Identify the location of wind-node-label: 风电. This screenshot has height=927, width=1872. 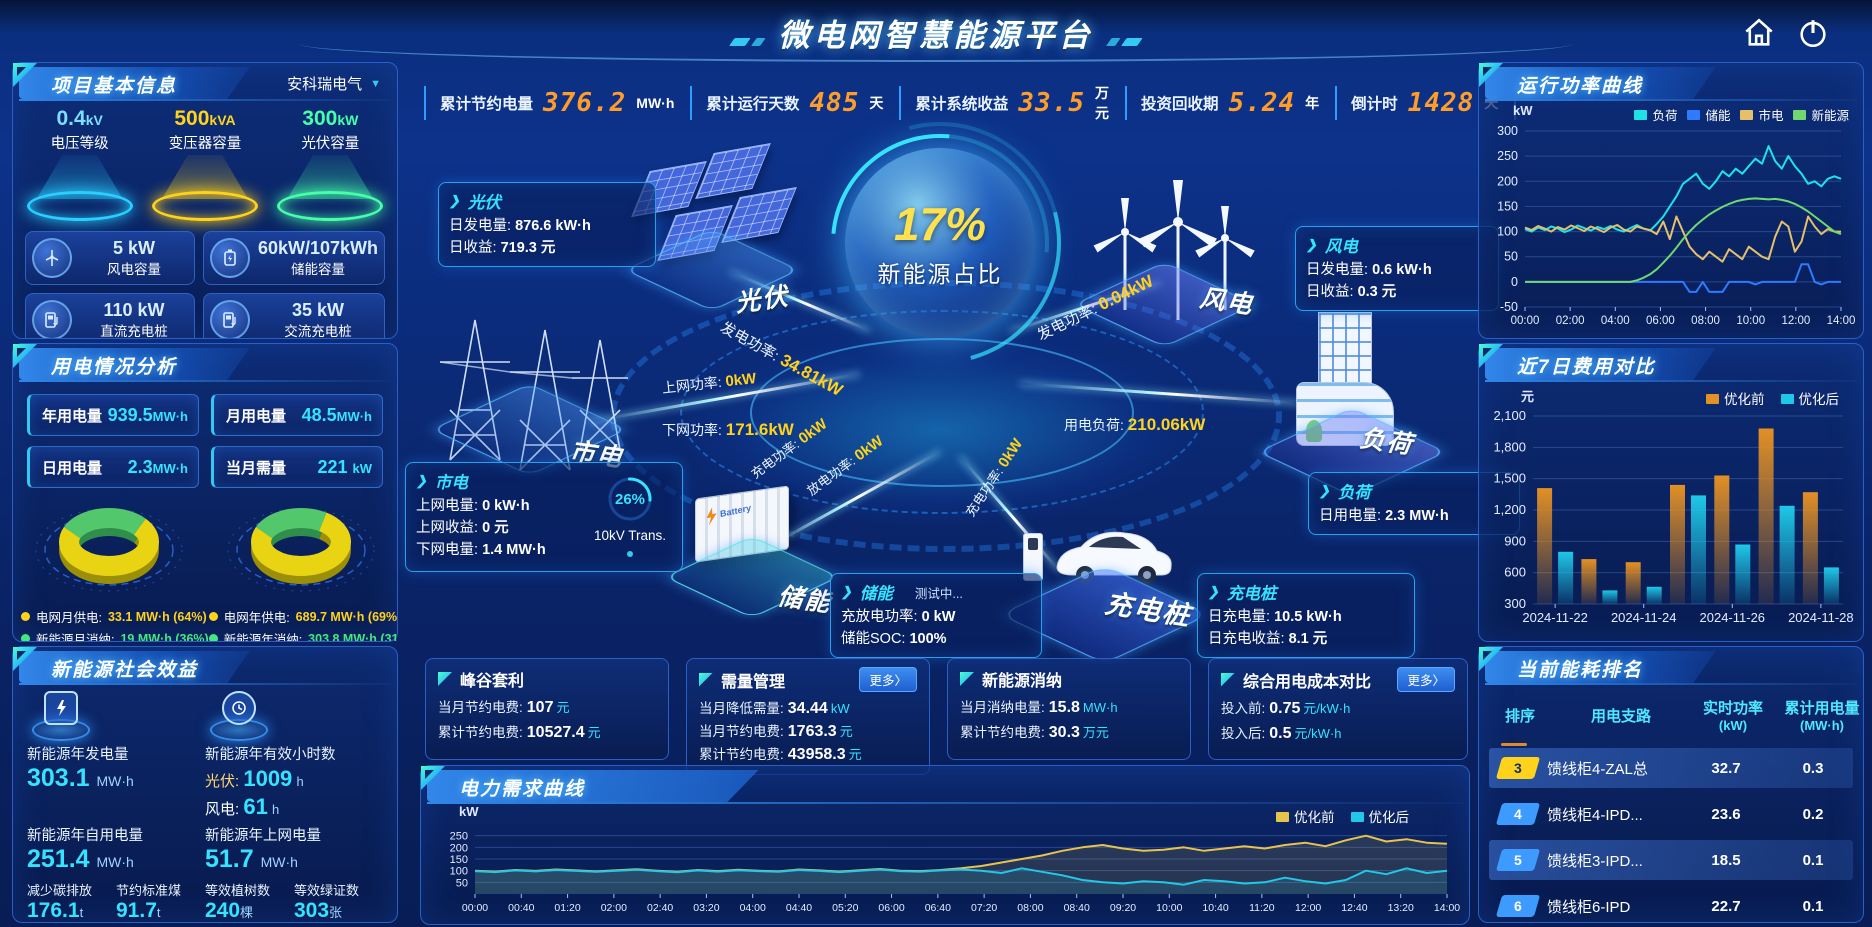
(1227, 302).